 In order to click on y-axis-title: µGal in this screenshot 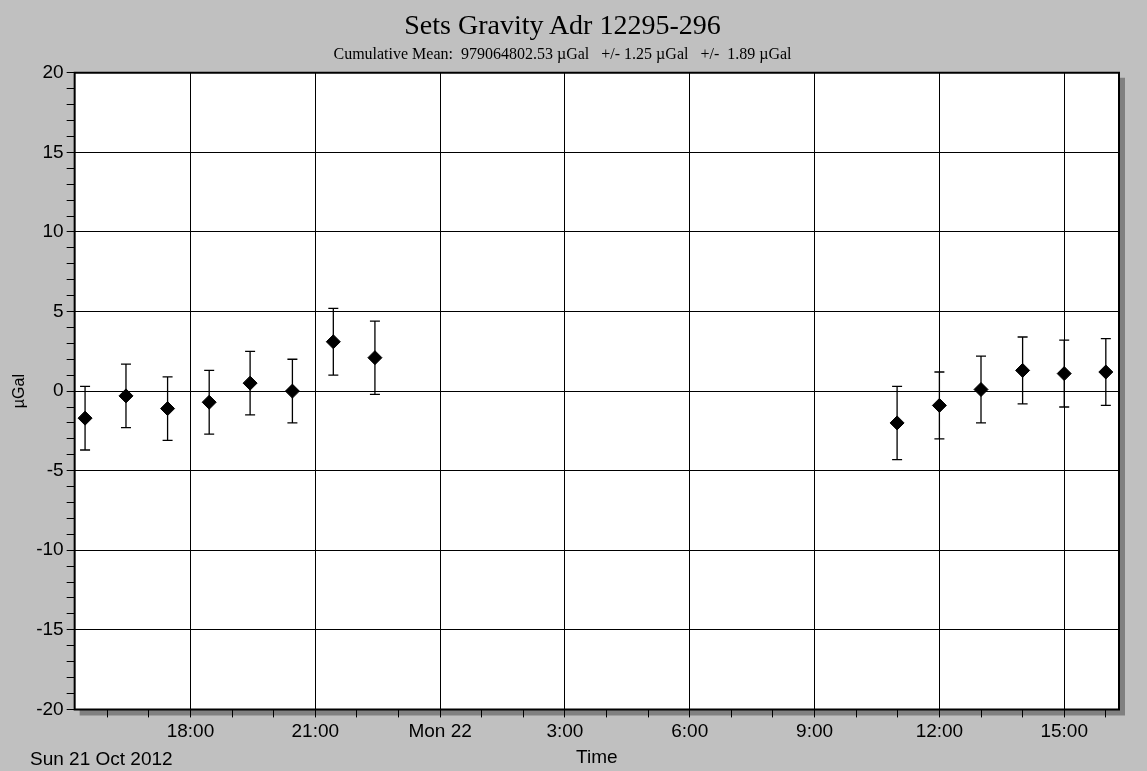, I will do `click(19, 391)`.